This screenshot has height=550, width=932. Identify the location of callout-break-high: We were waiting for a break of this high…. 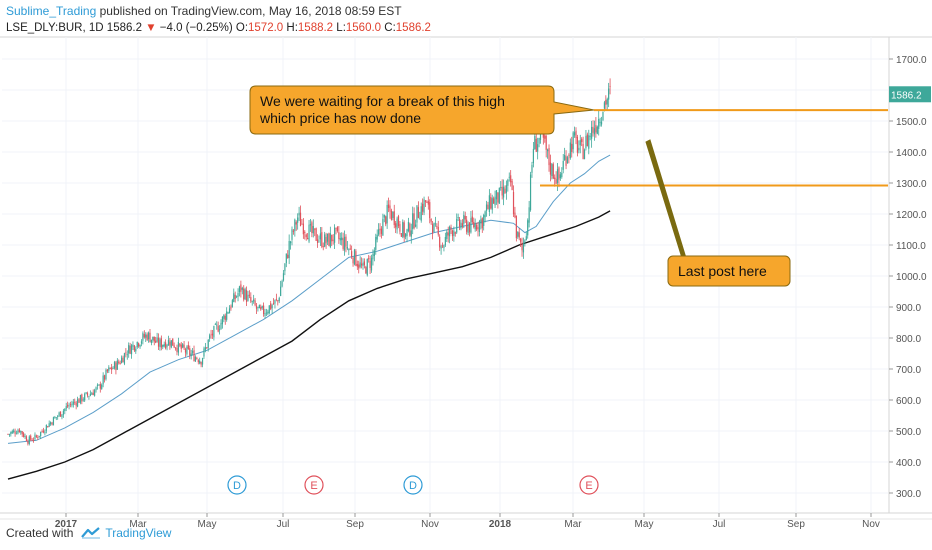
(422, 110).